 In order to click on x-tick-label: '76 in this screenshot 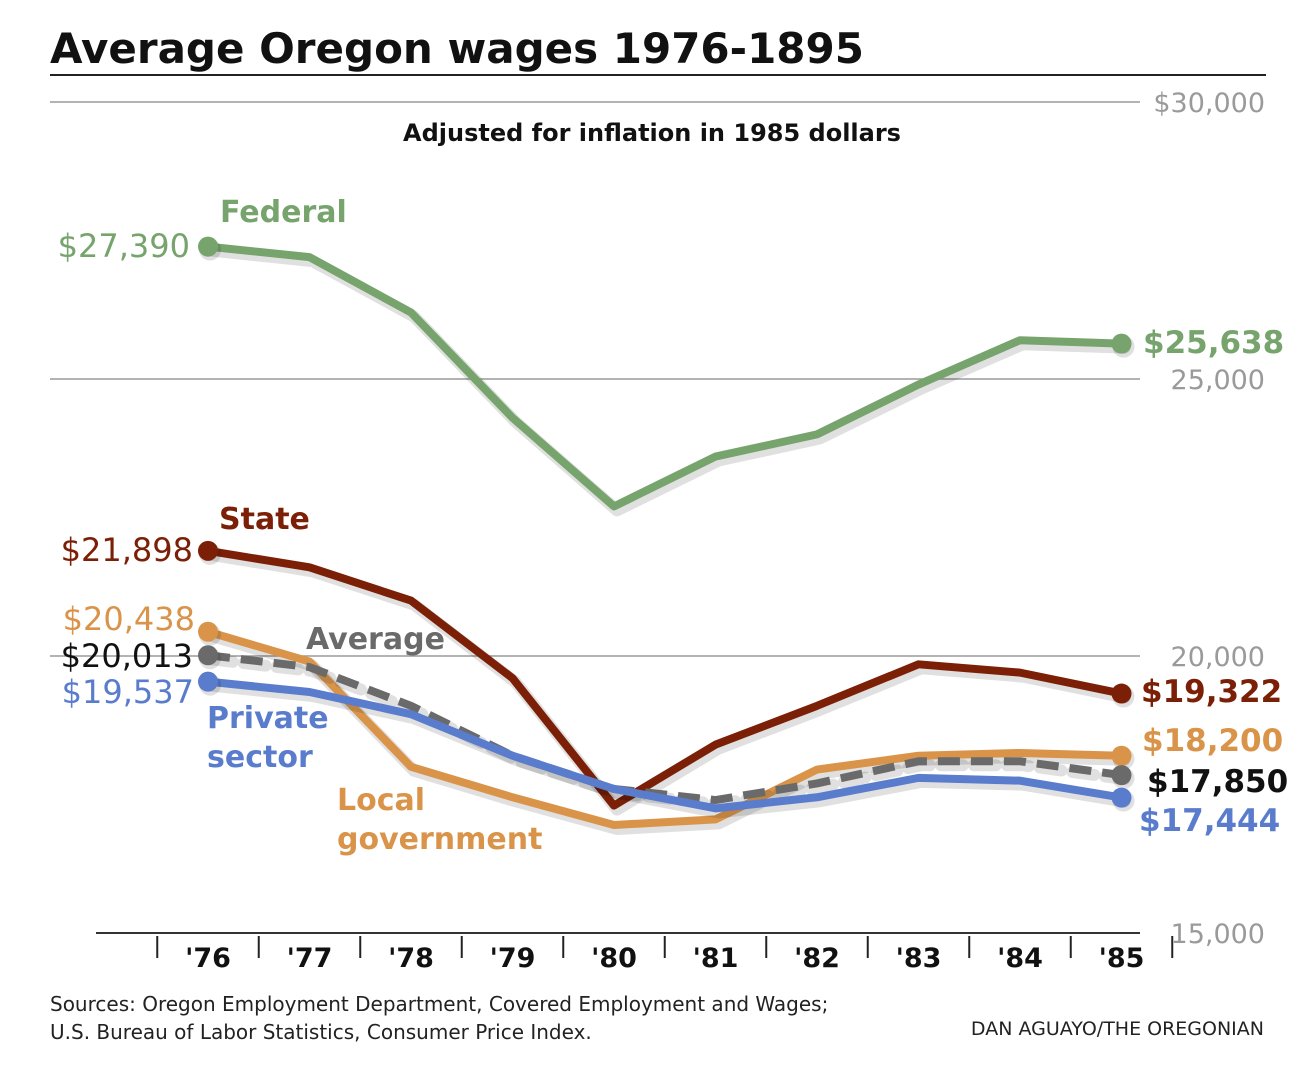, I will do `click(208, 958)`.